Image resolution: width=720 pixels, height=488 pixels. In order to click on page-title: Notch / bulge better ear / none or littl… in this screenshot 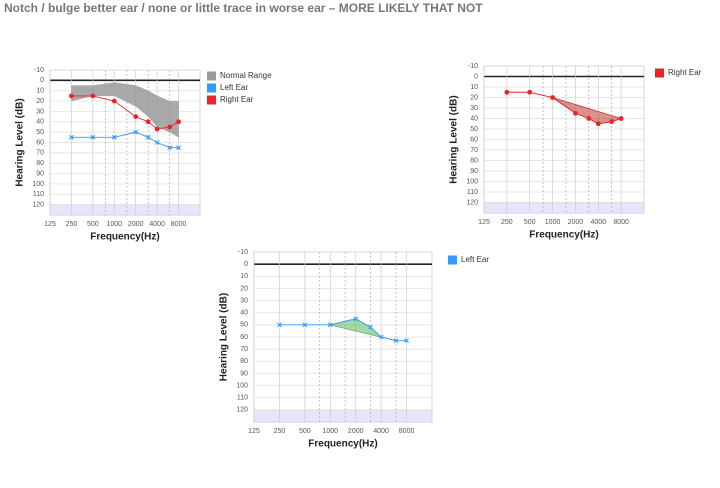, I will do `click(243, 8)`.